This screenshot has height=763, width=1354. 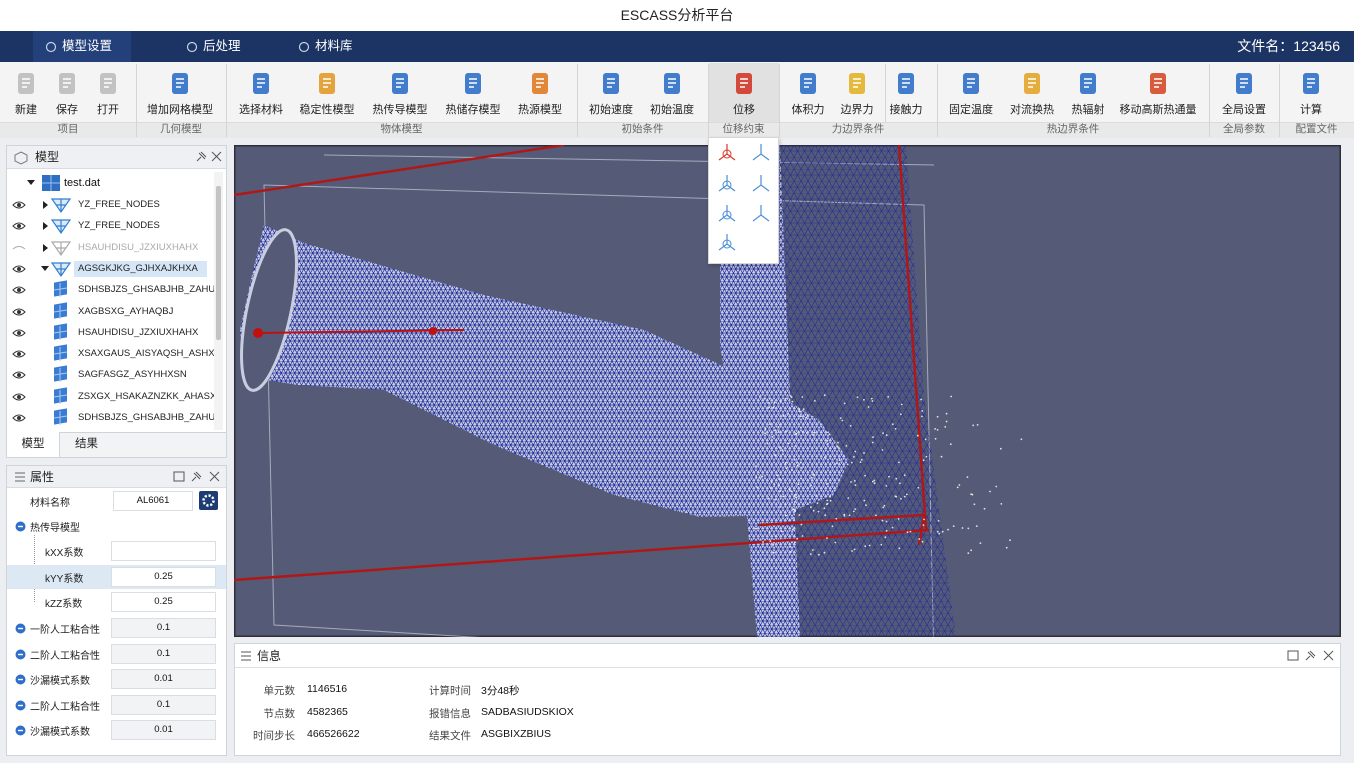 What do you see at coordinates (55, 528) in the screenshot?
I see `property-section: 热传导模型` at bounding box center [55, 528].